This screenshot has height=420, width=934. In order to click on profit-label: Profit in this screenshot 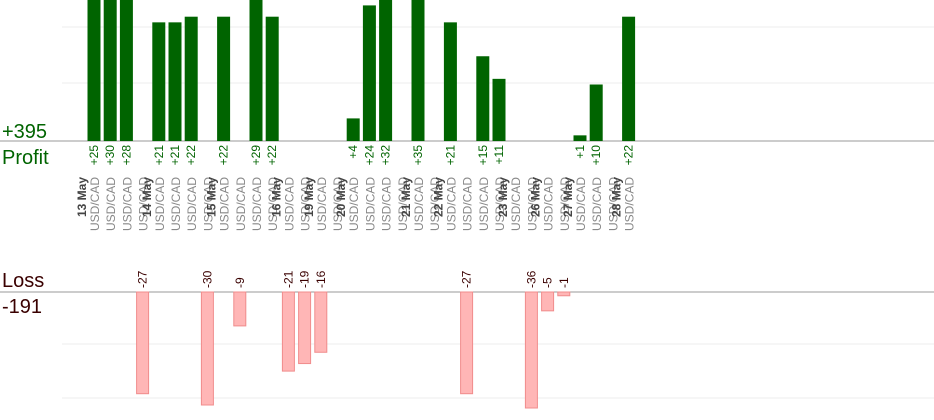, I will do `click(25, 158)`.